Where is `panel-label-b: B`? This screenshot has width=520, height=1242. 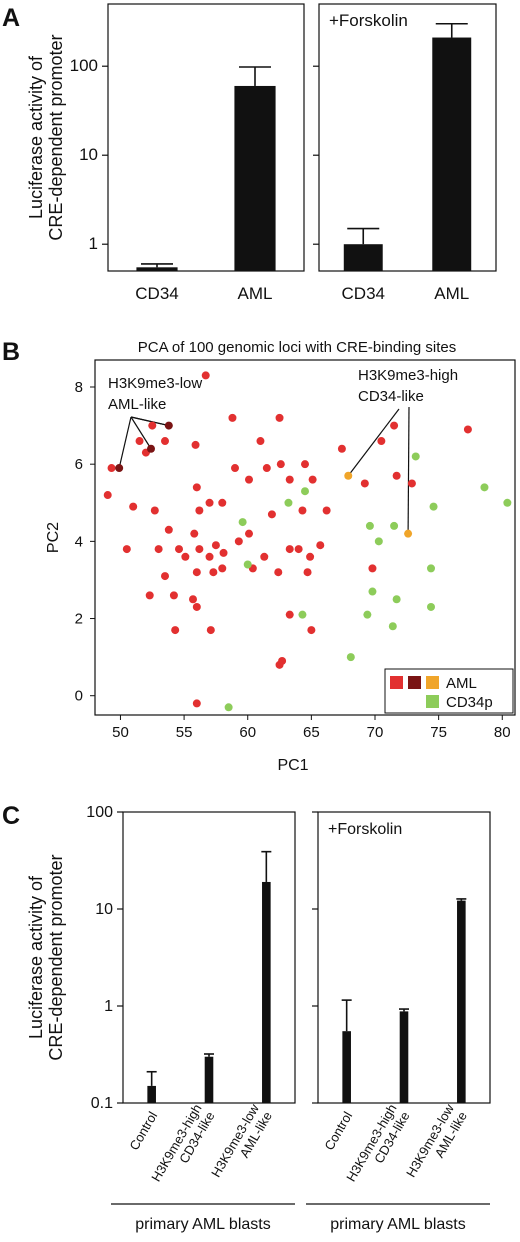 panel-label-b: B is located at coordinates (11, 352).